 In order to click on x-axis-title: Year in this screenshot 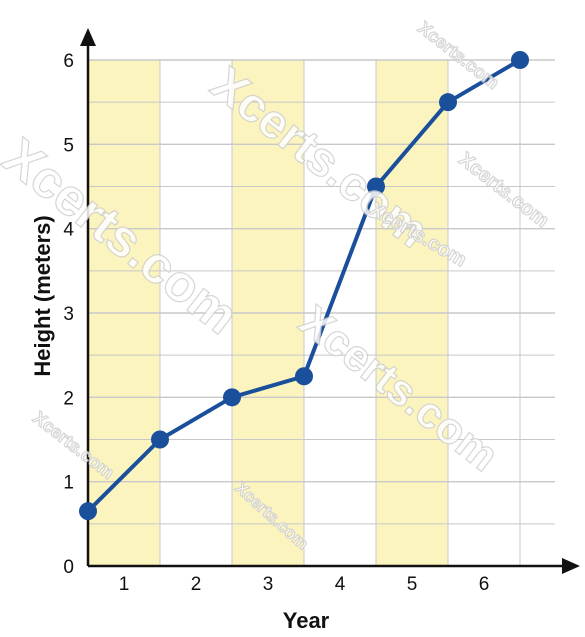, I will do `click(306, 620)`.